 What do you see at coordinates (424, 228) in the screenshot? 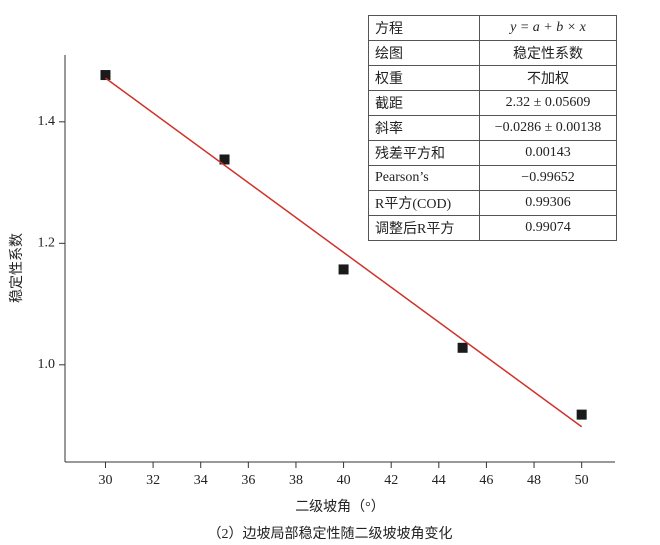
I see `table-key: 调整后R平方` at bounding box center [424, 228].